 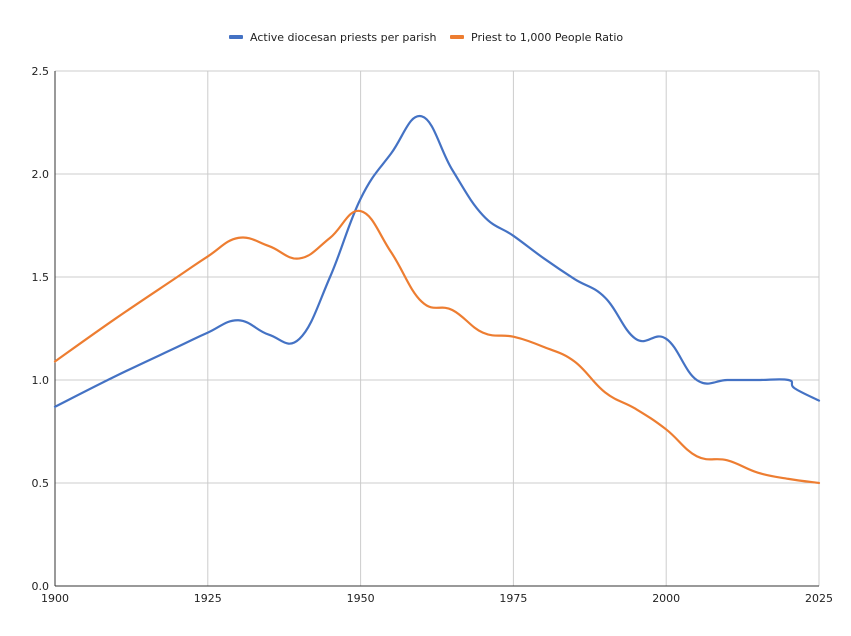 I want to click on x-tick-label: 2025, so click(x=819, y=598).